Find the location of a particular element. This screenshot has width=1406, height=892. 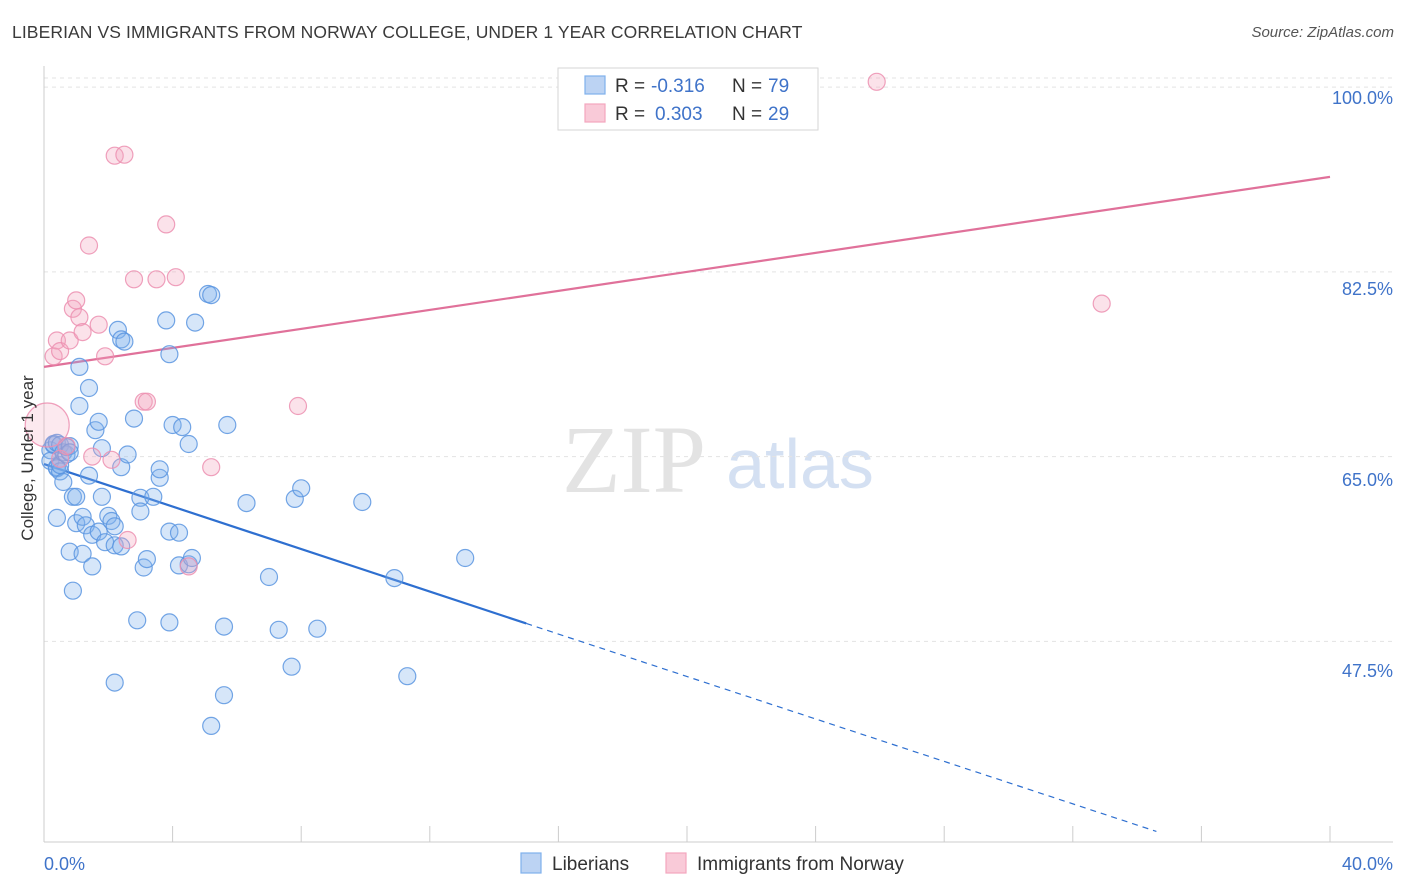

legend-r-value-liberians: -0.316 is located at coordinates (678, 86).